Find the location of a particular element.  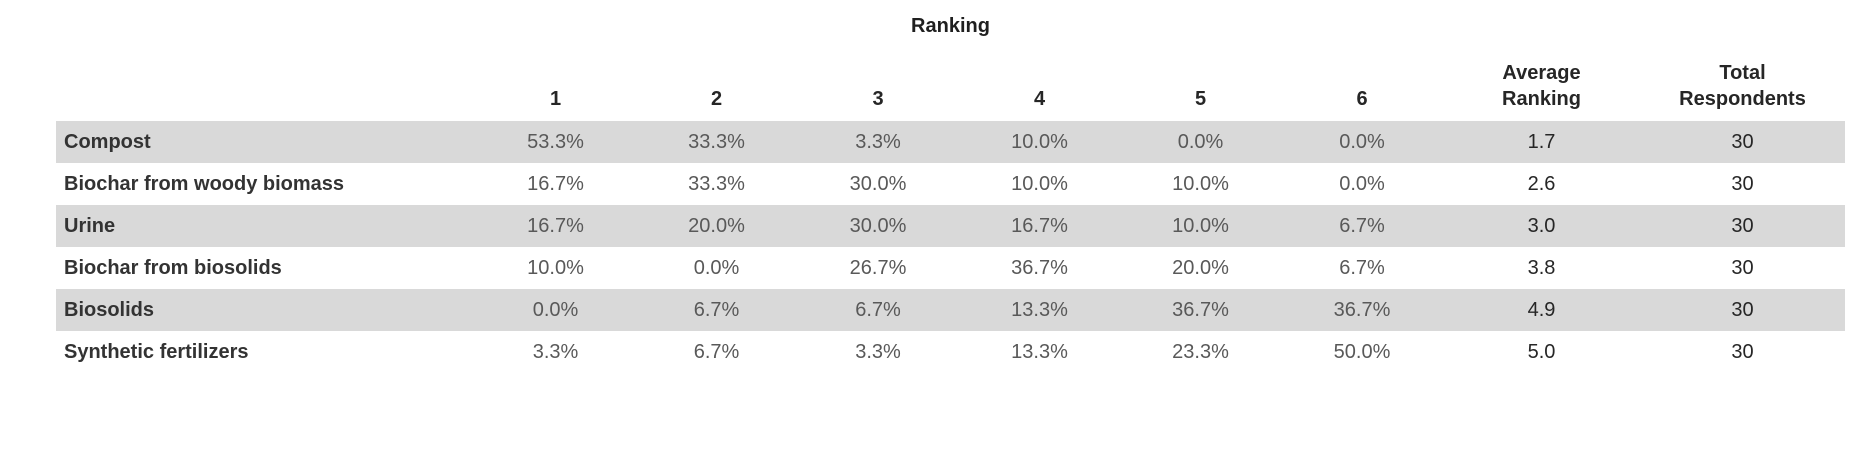

average-ranking-cell: 3.8 is located at coordinates (1541, 267).